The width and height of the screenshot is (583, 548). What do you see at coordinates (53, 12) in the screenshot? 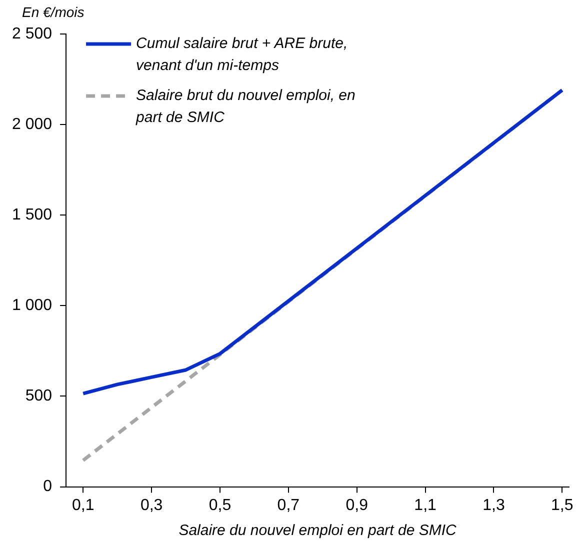
I see `y-axis-title: En €/mois` at bounding box center [53, 12].